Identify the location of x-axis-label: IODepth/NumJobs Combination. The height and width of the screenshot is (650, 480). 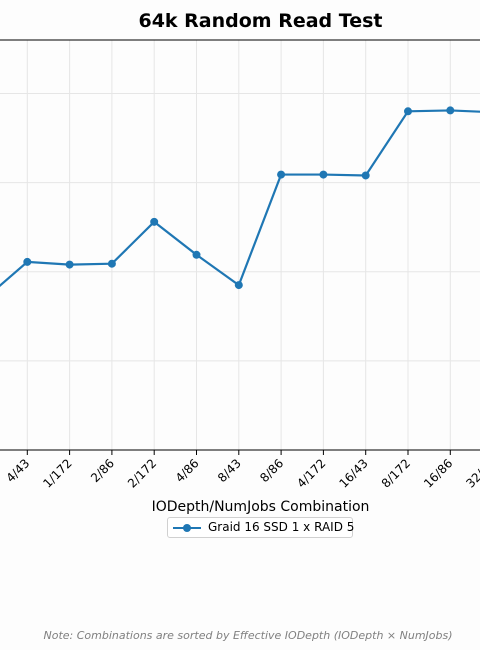
(260, 507).